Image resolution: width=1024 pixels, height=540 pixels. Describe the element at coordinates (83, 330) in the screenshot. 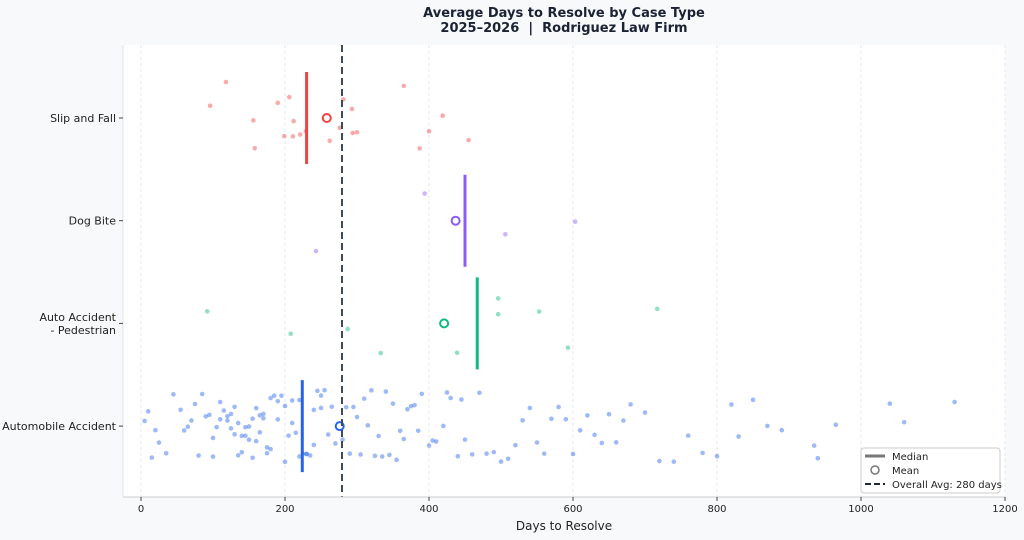

I see `category-label: - Pedestrian` at that location.